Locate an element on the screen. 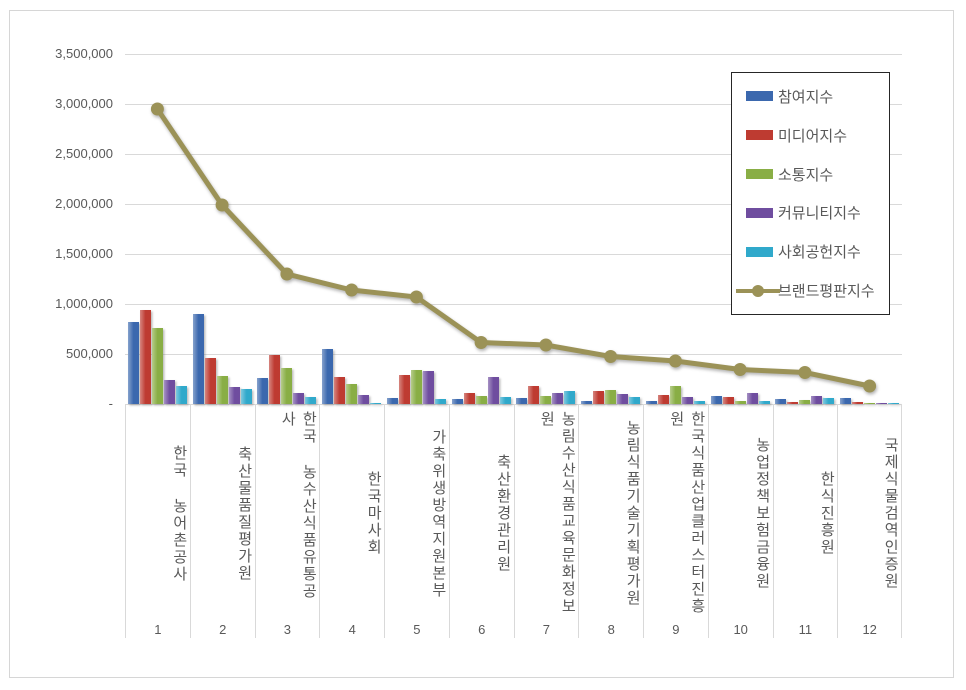  category-cell: 한식진흥원 11 is located at coordinates (805, 521).